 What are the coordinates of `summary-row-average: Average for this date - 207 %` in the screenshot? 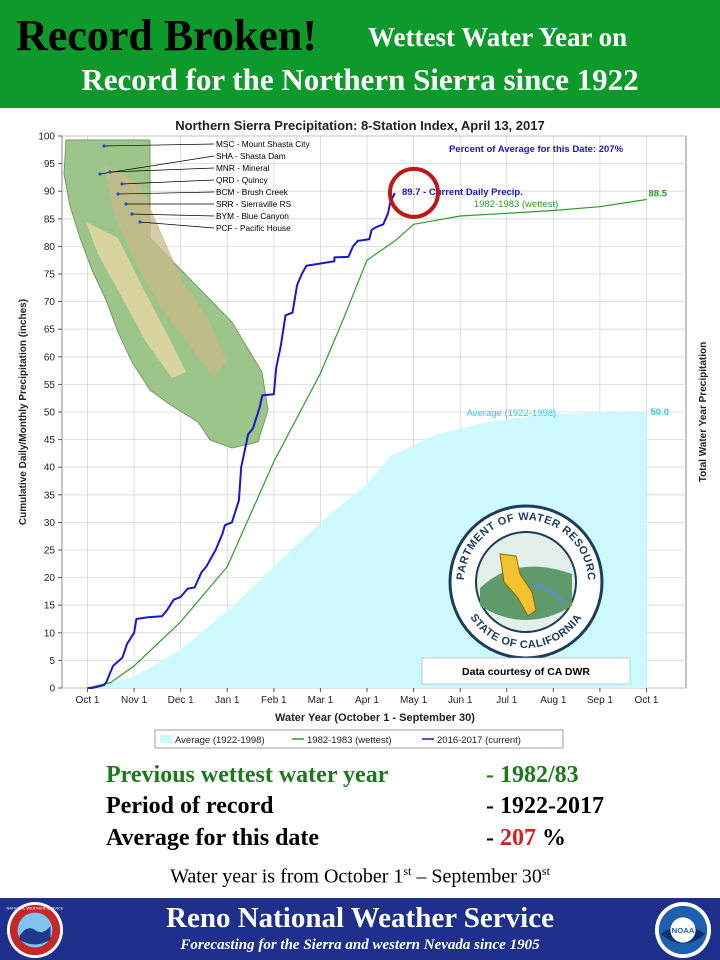 It's located at (386, 840).